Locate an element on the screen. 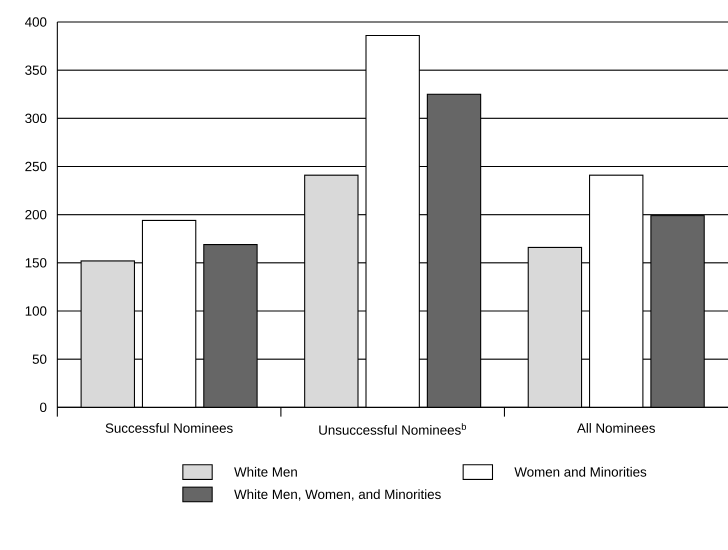 The image size is (728, 550). x-tick-label: Successful Nominees is located at coordinates (169, 428).